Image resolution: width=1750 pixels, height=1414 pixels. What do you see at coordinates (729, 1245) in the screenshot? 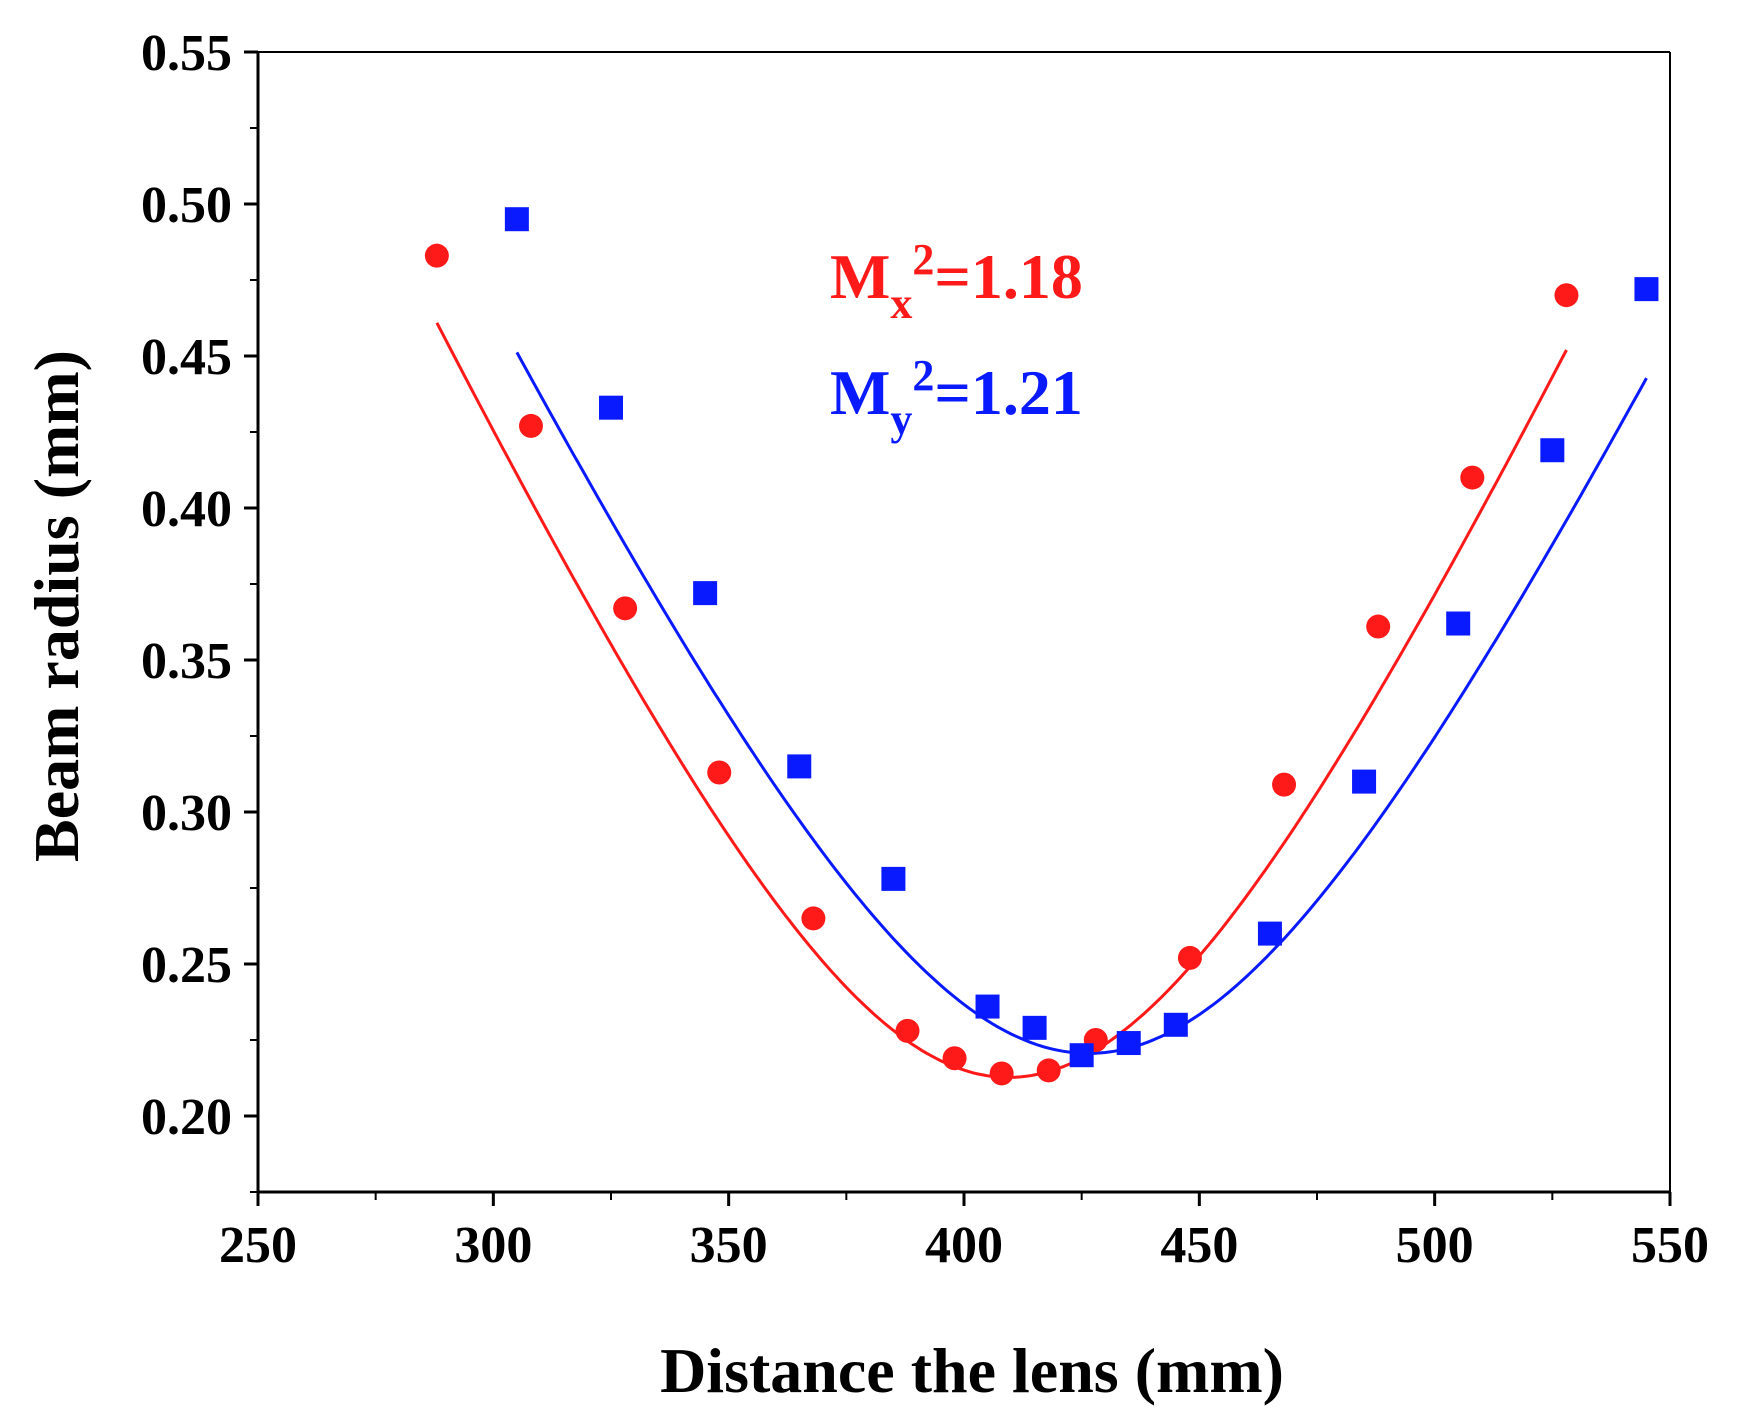
I see `x-tick-label: 350` at bounding box center [729, 1245].